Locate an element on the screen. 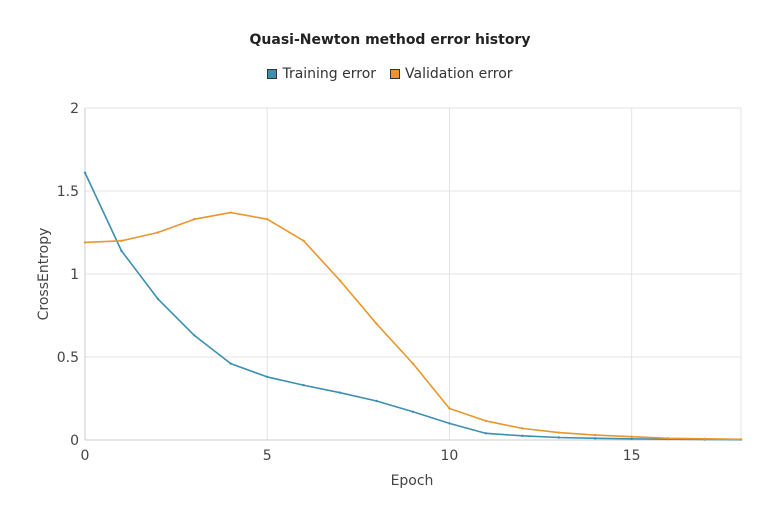 This screenshot has height=520, width=780. y-tick-label: 0 is located at coordinates (74, 441).